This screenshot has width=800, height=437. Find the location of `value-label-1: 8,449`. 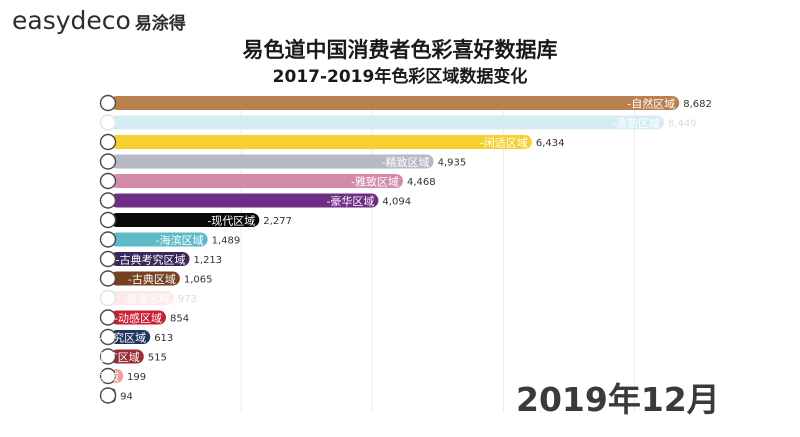

value-label-1: 8,449 is located at coordinates (682, 124).